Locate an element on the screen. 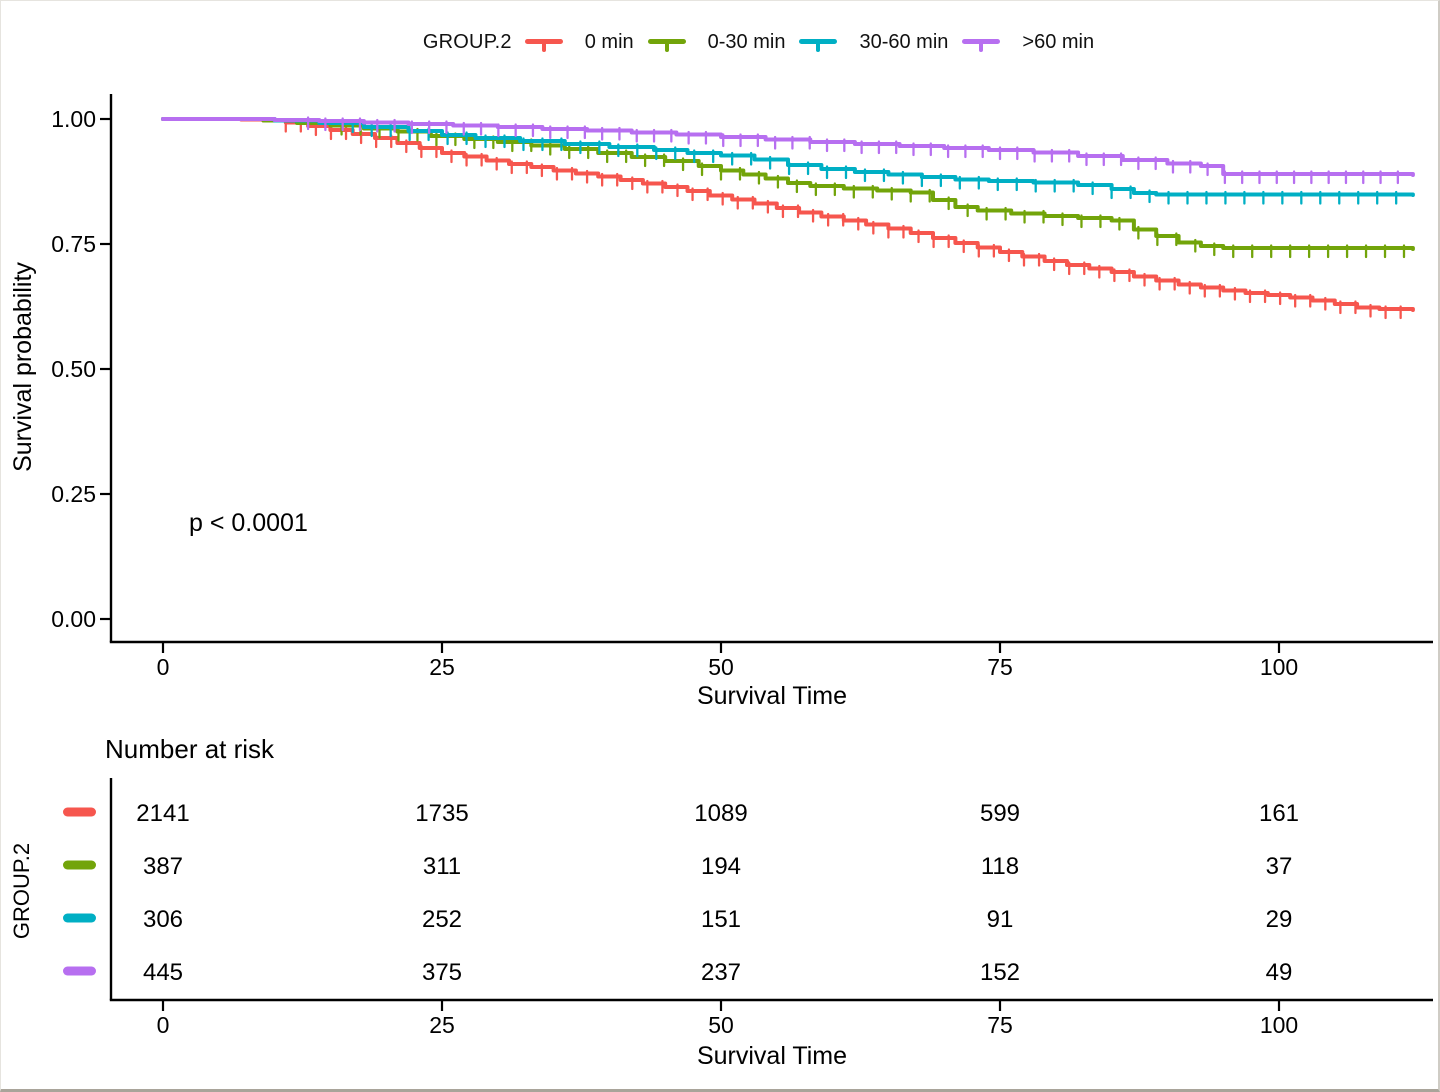 The image size is (1440, 1092). risk-x-tick-label: 75 is located at coordinates (1000, 1025).